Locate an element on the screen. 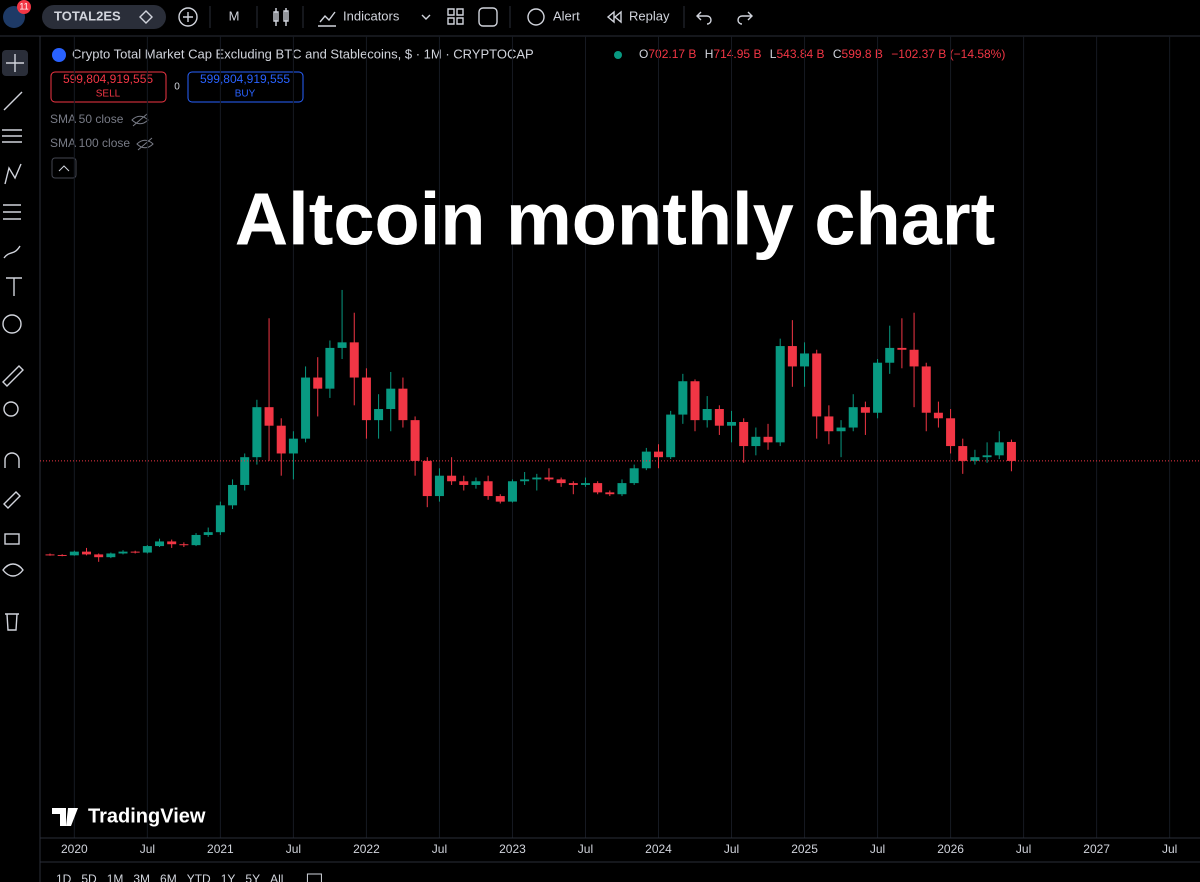  pattern-tool is located at coordinates (13, 174).